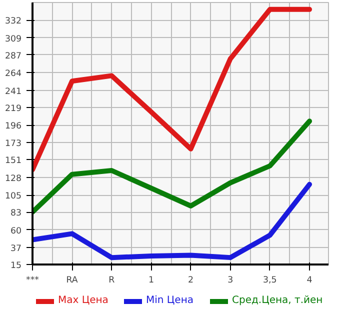 The width and height of the screenshot is (345, 335). I want to click on y-tick-label: 241, so click(13, 91).